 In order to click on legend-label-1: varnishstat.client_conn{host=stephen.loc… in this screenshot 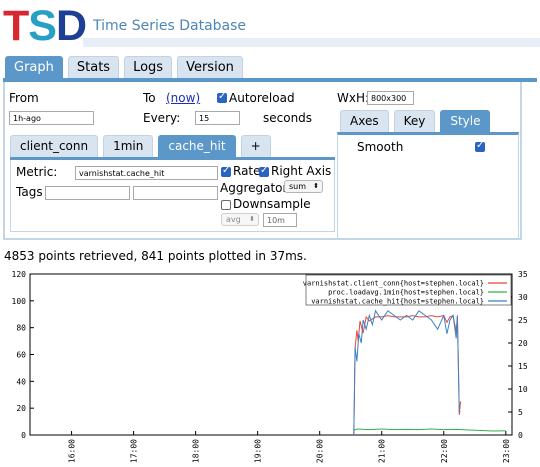, I will do `click(393, 284)`.